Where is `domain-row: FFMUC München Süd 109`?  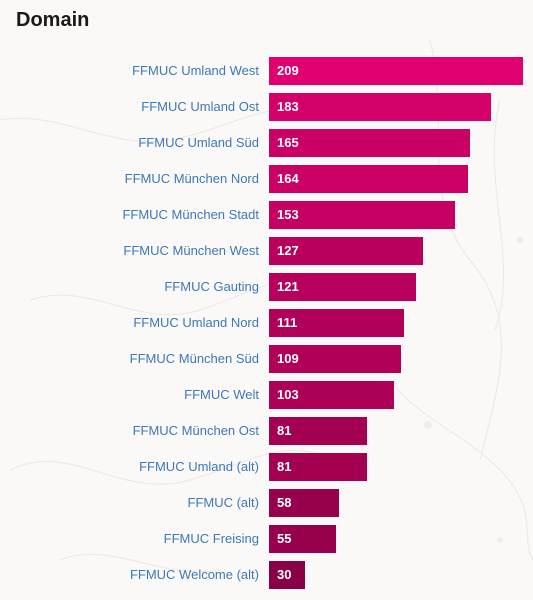 domain-row: FFMUC München Süd 109 is located at coordinates (266, 359).